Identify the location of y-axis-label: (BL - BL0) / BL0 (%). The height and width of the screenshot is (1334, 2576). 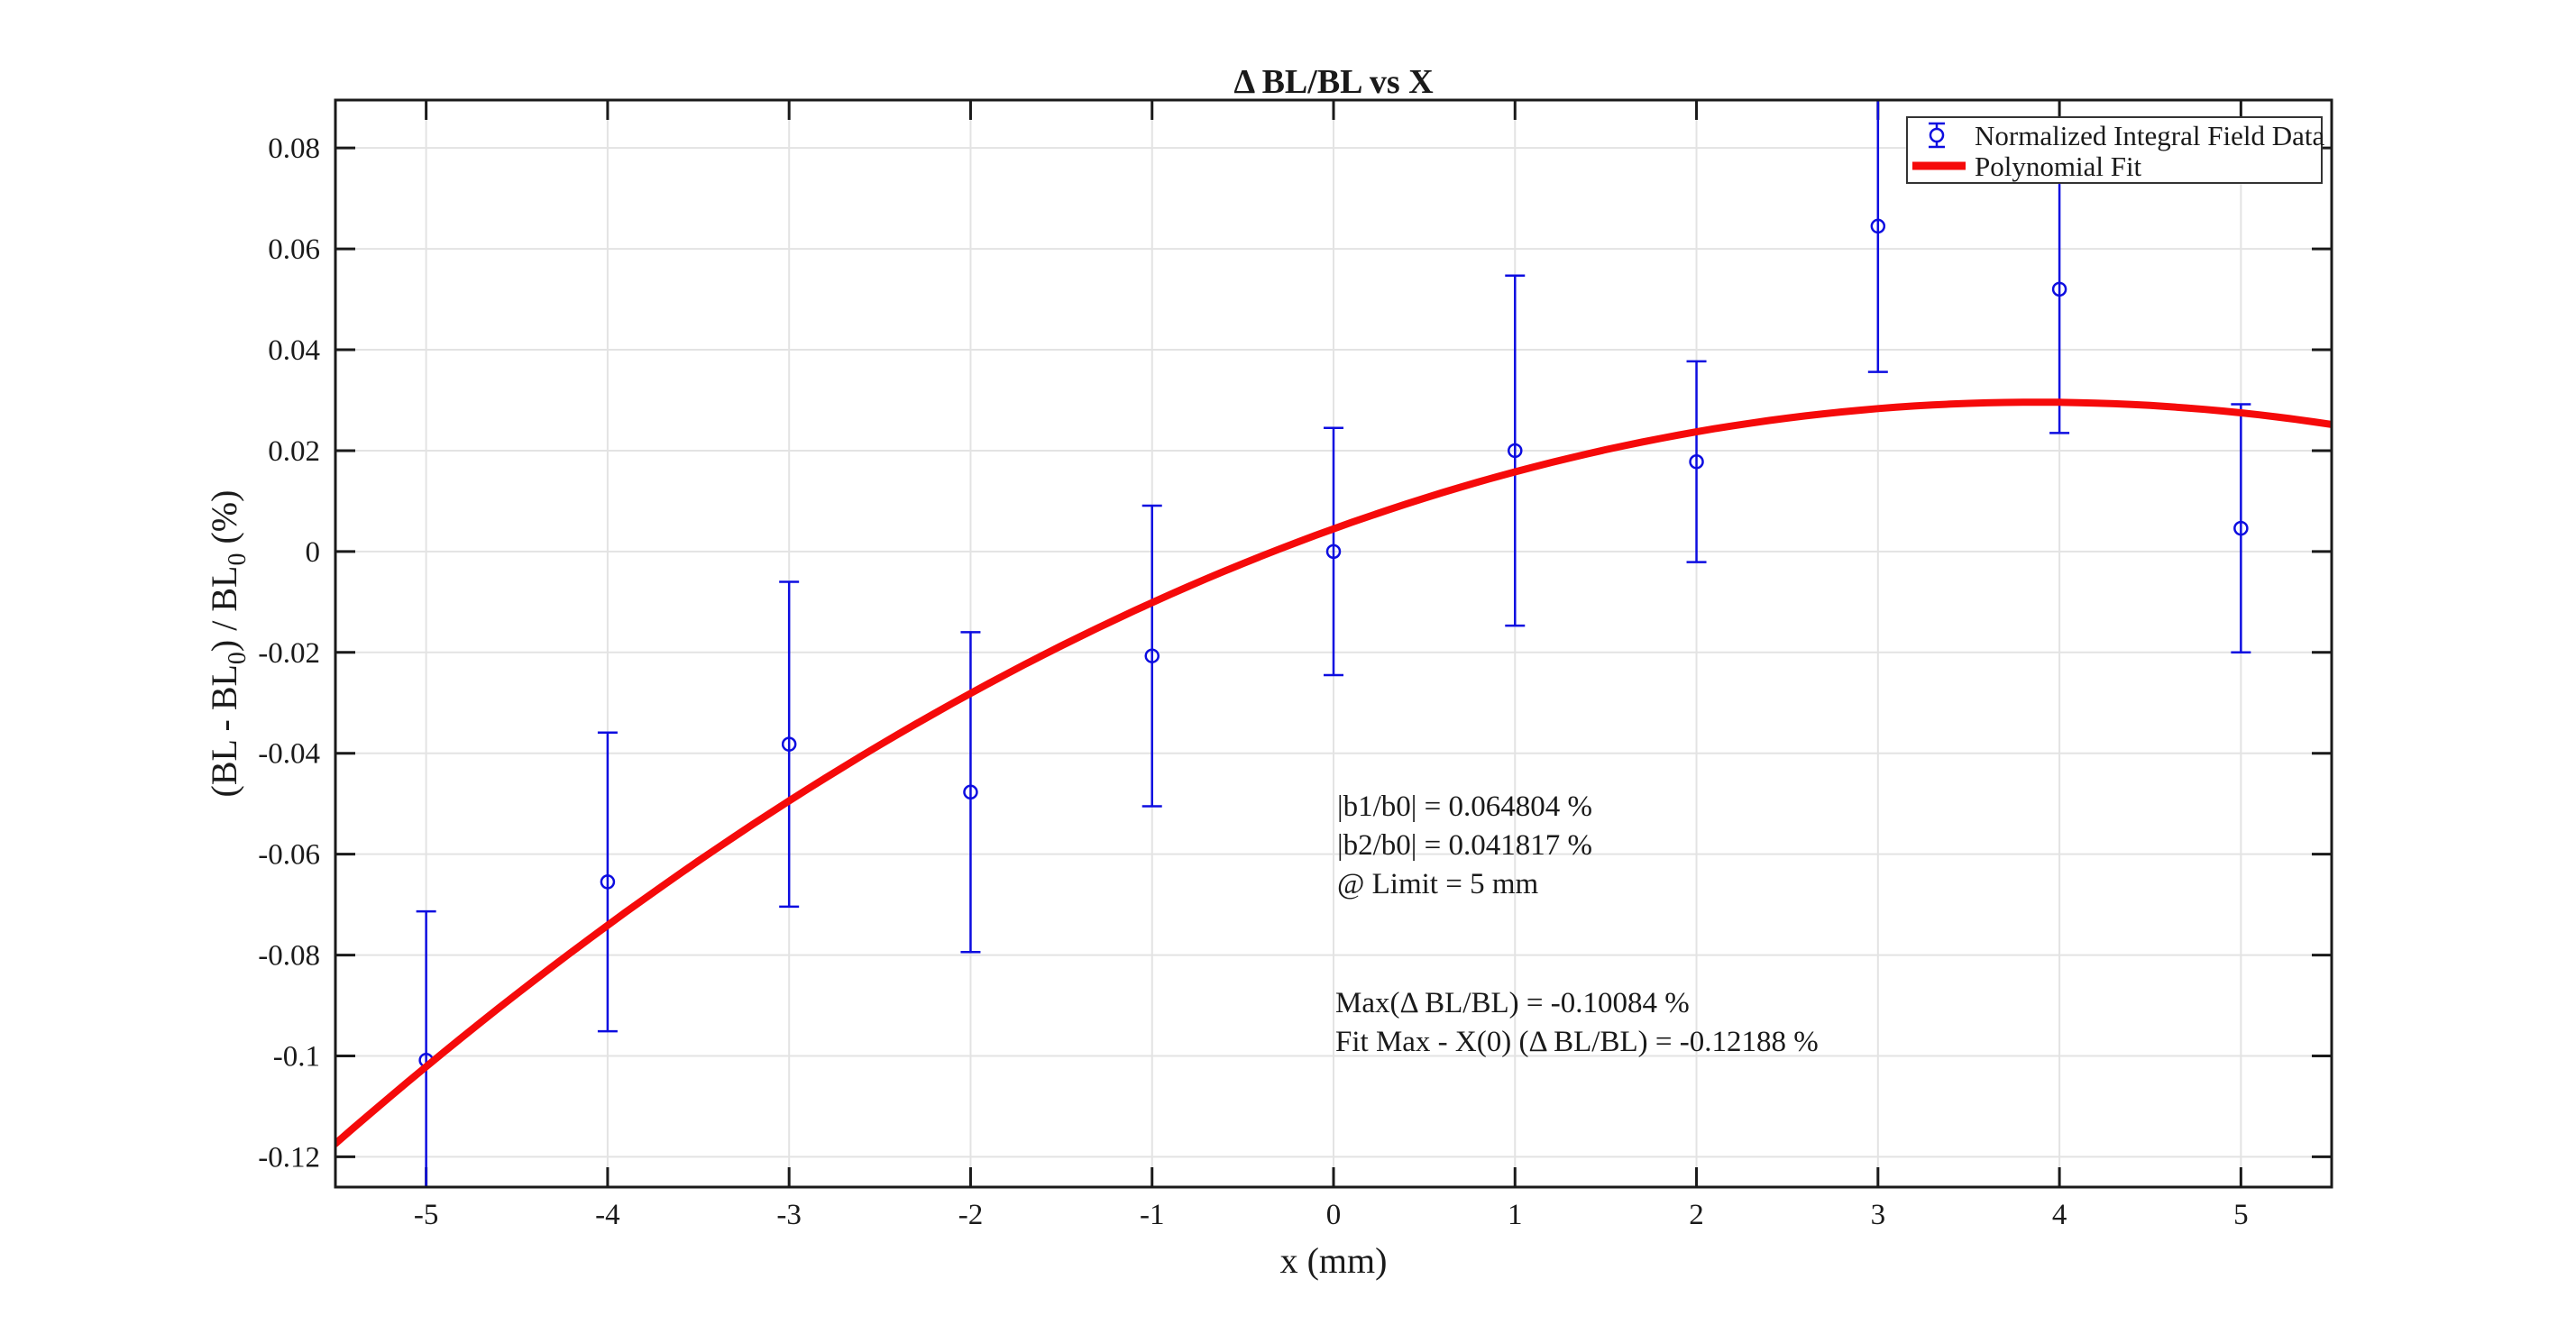
(228, 644).